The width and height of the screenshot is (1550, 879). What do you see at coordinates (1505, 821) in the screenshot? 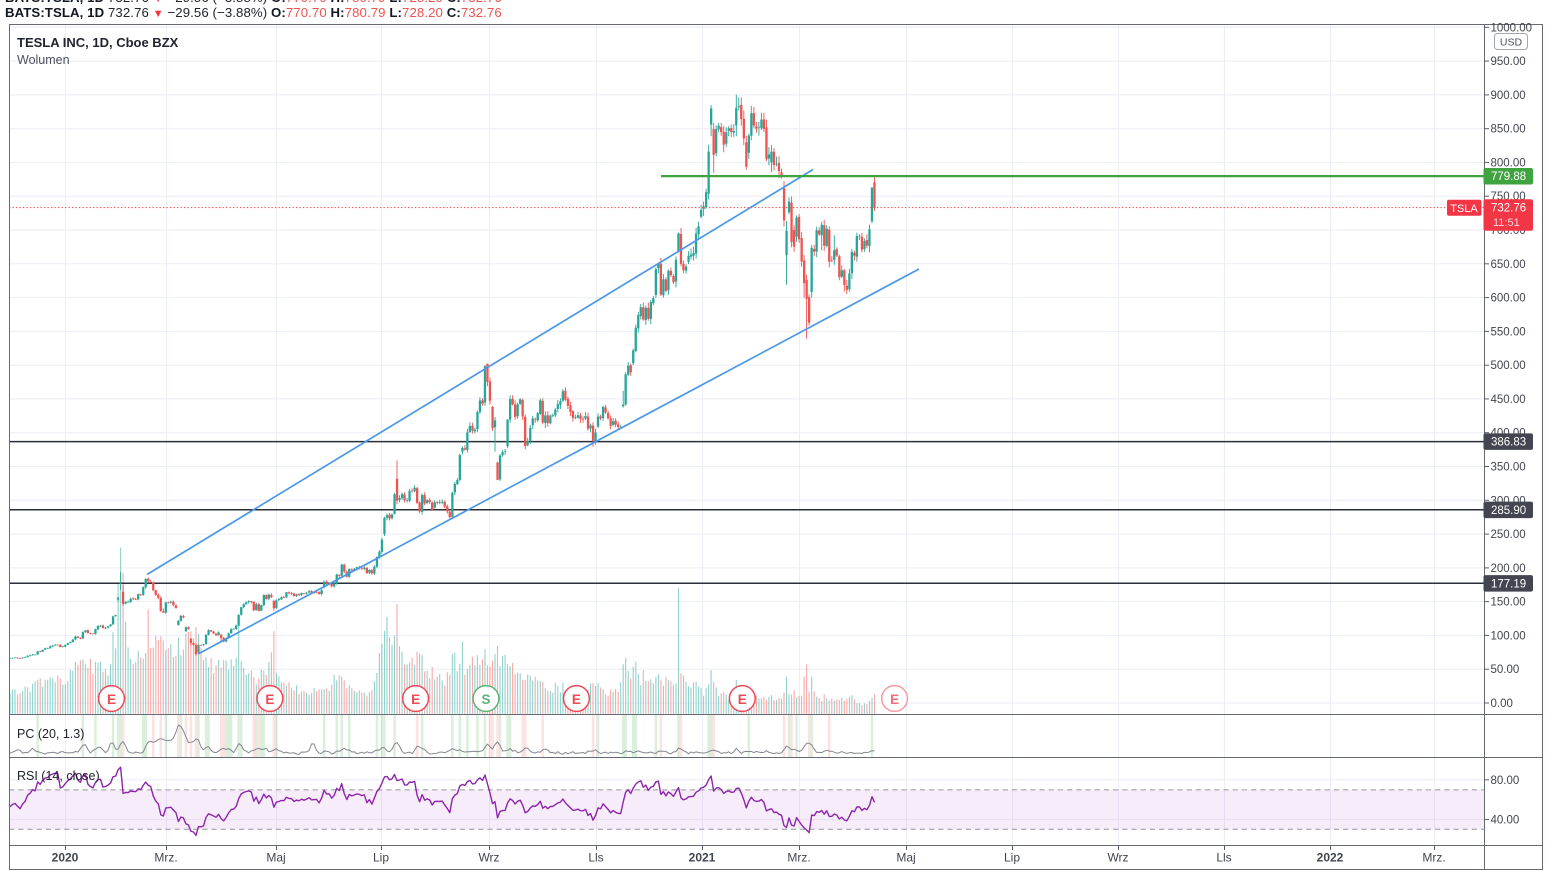
I see `svg-text: 40.00` at bounding box center [1505, 821].